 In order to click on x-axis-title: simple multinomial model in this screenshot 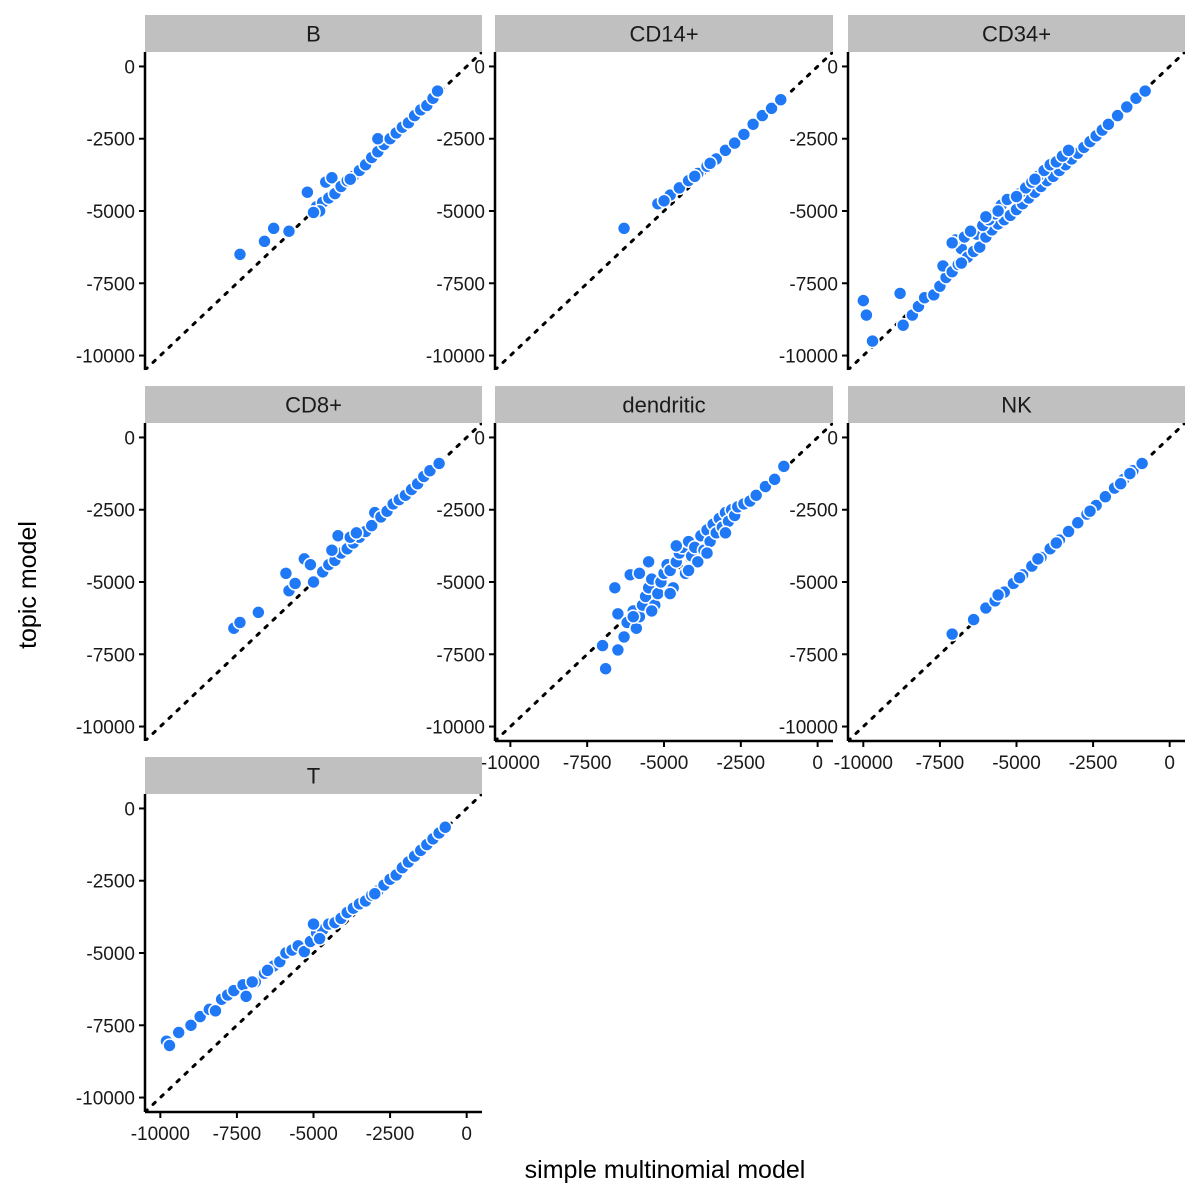, I will do `click(665, 1170)`.